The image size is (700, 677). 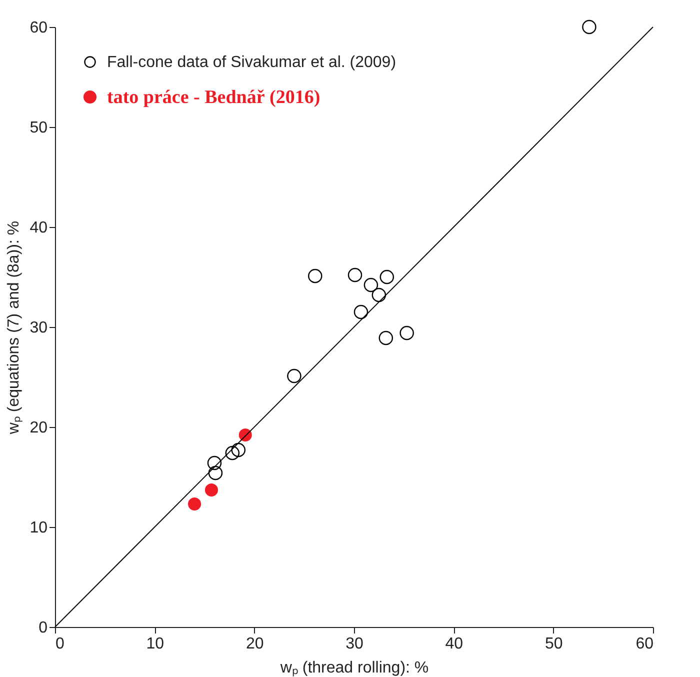 I want to click on legend-label: Fall-cone data of Sivakumar et al. (2009), so click(x=251, y=62).